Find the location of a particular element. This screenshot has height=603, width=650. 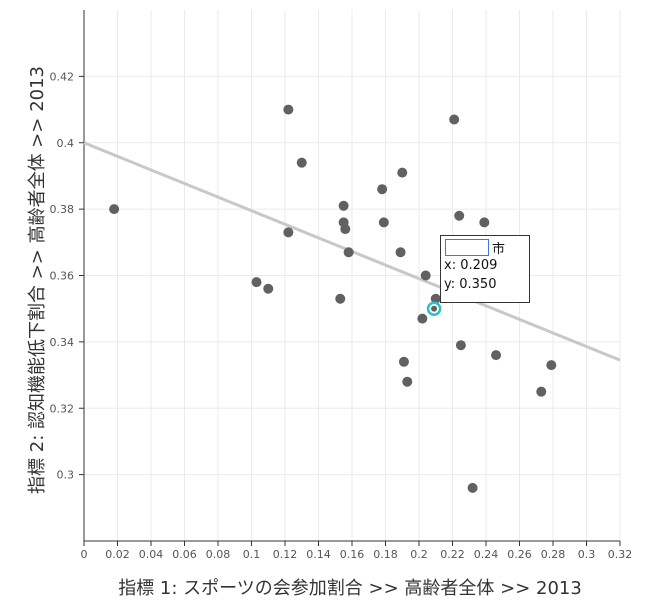

x-tick-label: 0.2 is located at coordinates (419, 554).